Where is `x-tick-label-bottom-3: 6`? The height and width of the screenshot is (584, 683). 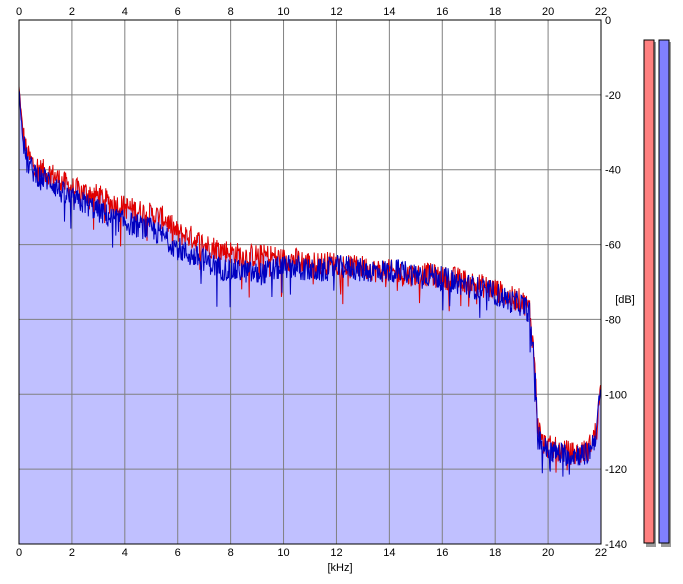
x-tick-label-bottom-3: 6 is located at coordinates (178, 553).